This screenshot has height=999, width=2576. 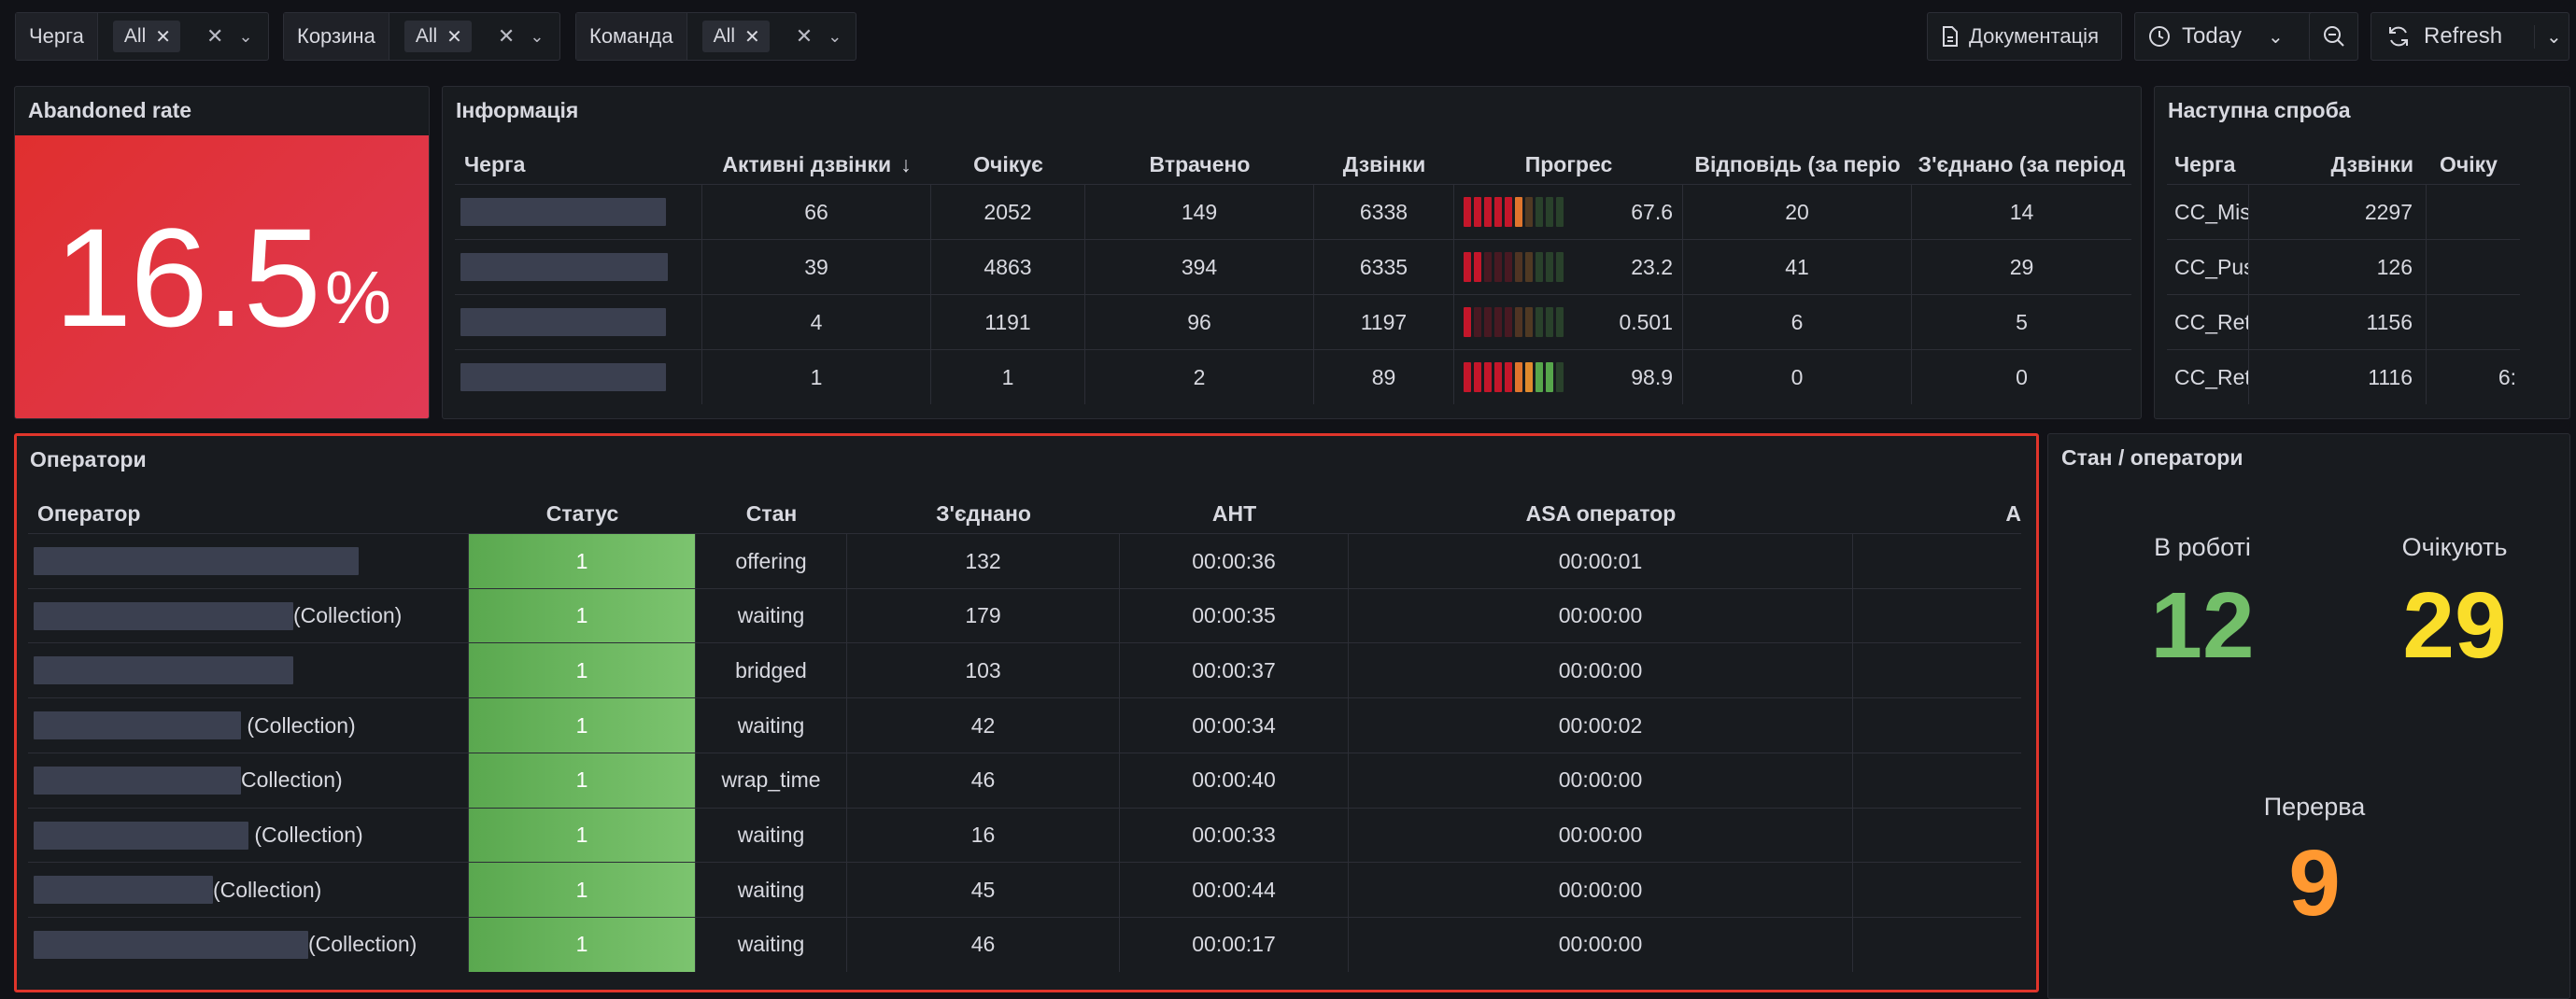 I want to click on table-row: CC_Ret 1116 6:, so click(x=2343, y=377).